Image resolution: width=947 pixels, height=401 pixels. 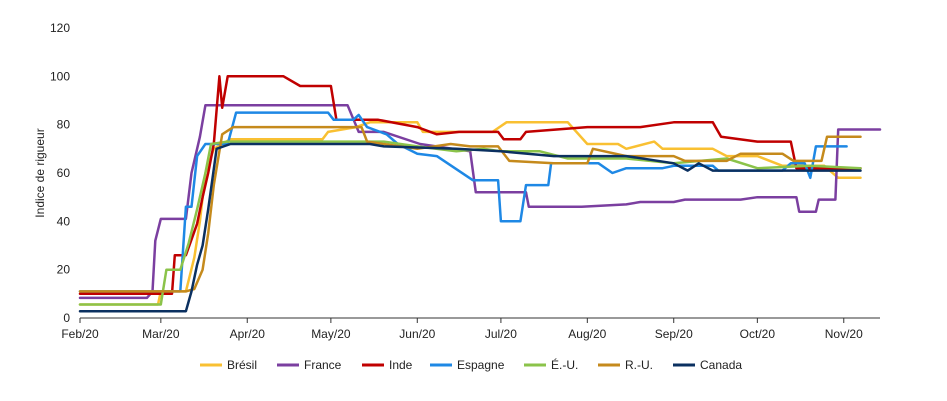 What do you see at coordinates (758, 334) in the screenshot?
I see `x-tick-label: Oct/20` at bounding box center [758, 334].